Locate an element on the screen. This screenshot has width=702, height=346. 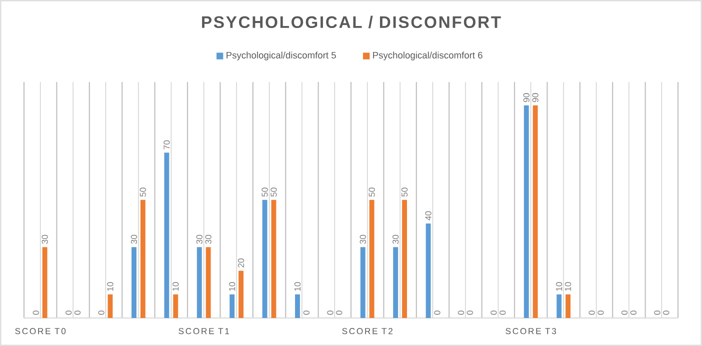
x-tick-label: SCORE T0 is located at coordinates (40, 331).